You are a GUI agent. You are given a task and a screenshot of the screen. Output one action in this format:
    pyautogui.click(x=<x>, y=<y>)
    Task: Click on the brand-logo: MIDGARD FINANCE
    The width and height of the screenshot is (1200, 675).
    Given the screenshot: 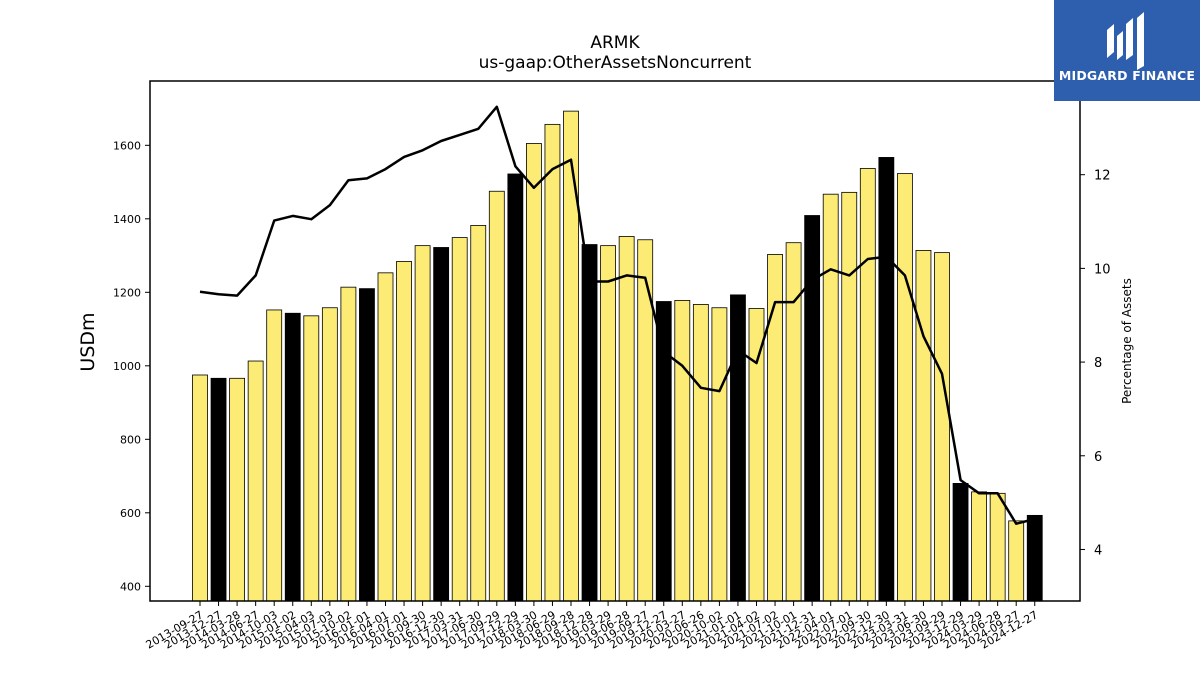 What is the action you would take?
    pyautogui.click(x=1127, y=50)
    